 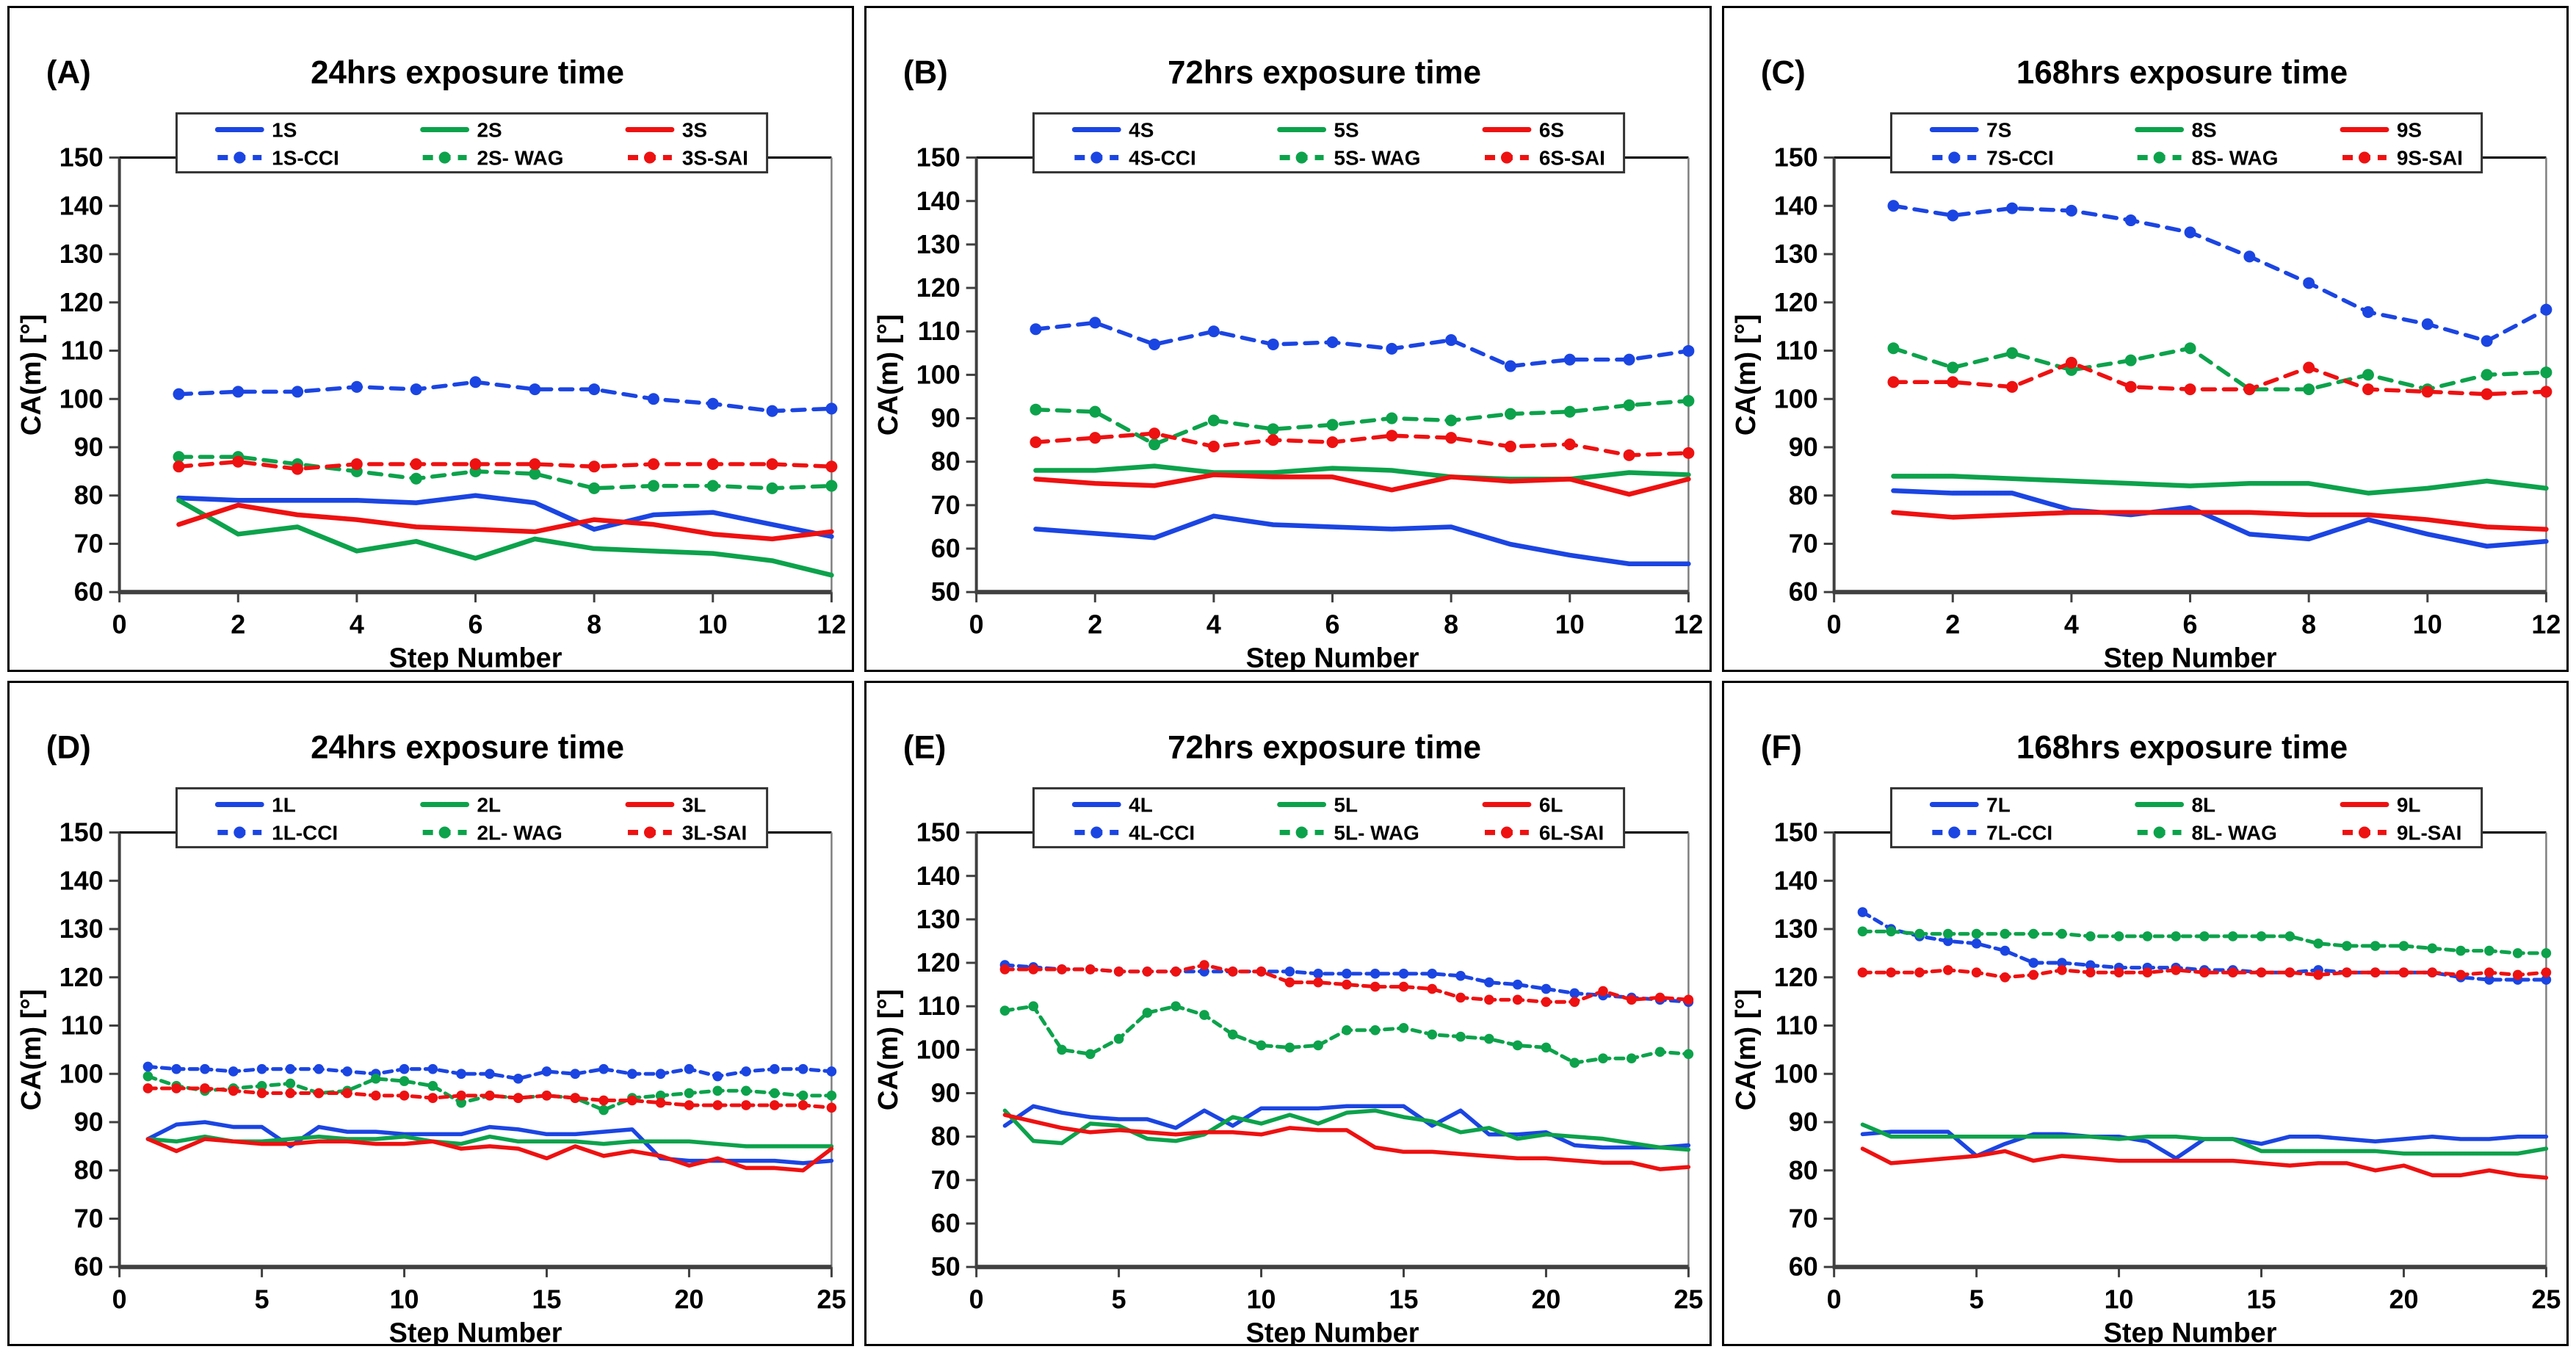 What do you see at coordinates (594, 624) in the screenshot?
I see `x-tick-label: 8` at bounding box center [594, 624].